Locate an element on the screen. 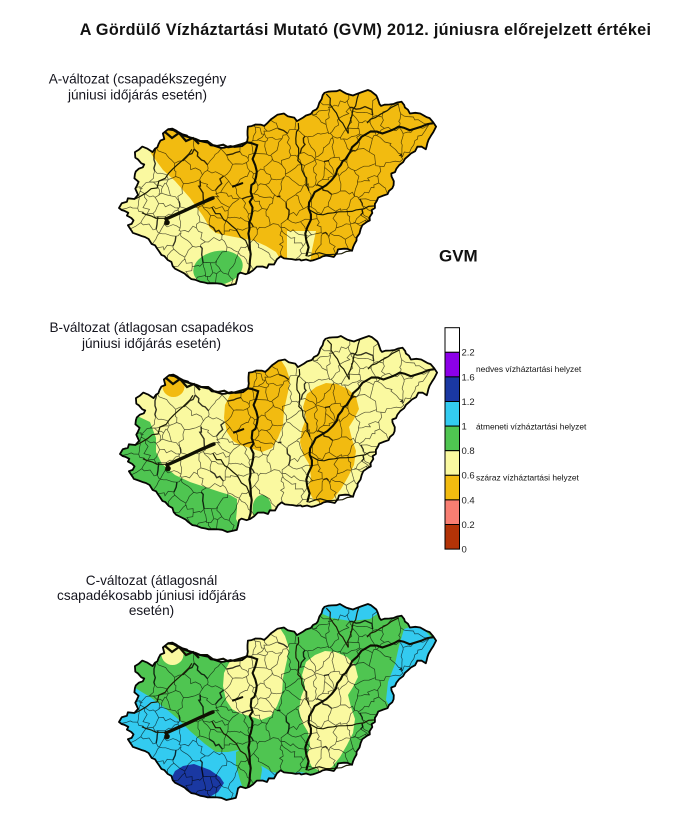  svg-text: 1.6 is located at coordinates (468, 377).